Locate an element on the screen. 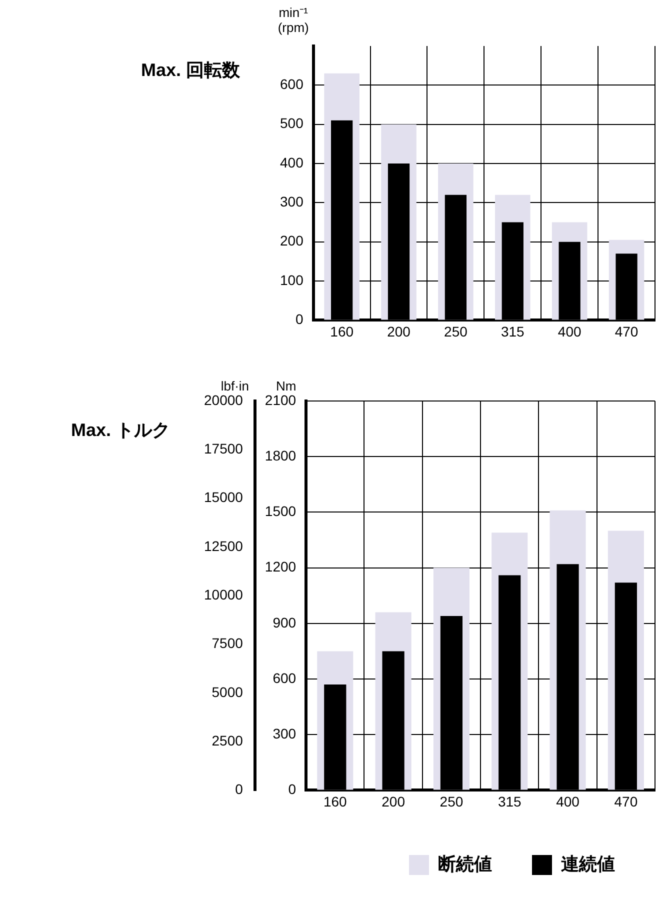  y2-axis-title: lbf·in is located at coordinates (235, 386).